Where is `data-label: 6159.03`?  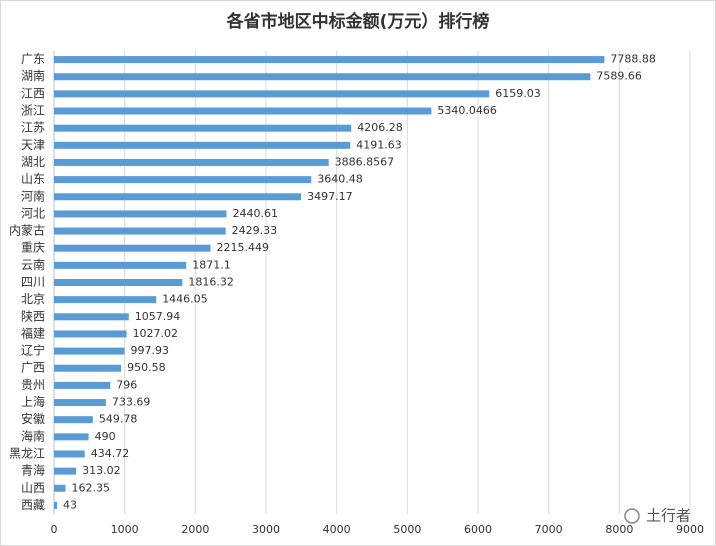 data-label: 6159.03 is located at coordinates (518, 93).